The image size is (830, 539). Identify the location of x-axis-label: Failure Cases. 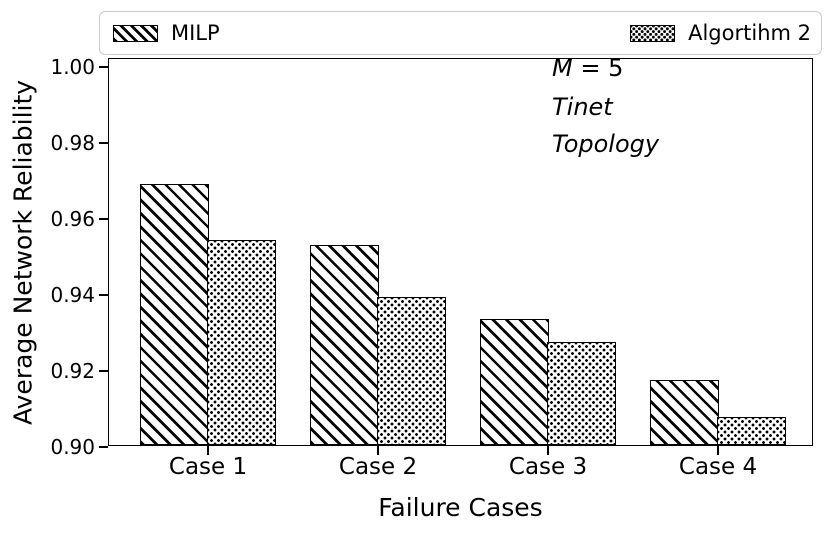
(460, 507).